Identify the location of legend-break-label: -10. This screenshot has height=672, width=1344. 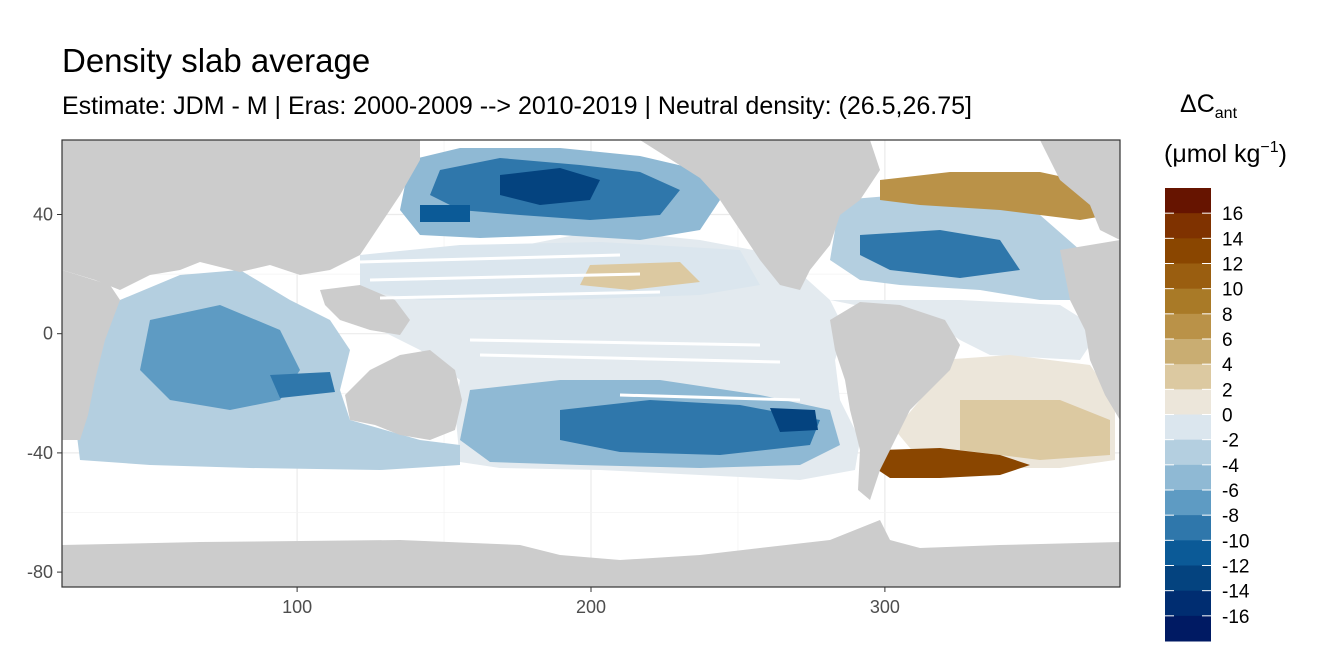
(1235, 541).